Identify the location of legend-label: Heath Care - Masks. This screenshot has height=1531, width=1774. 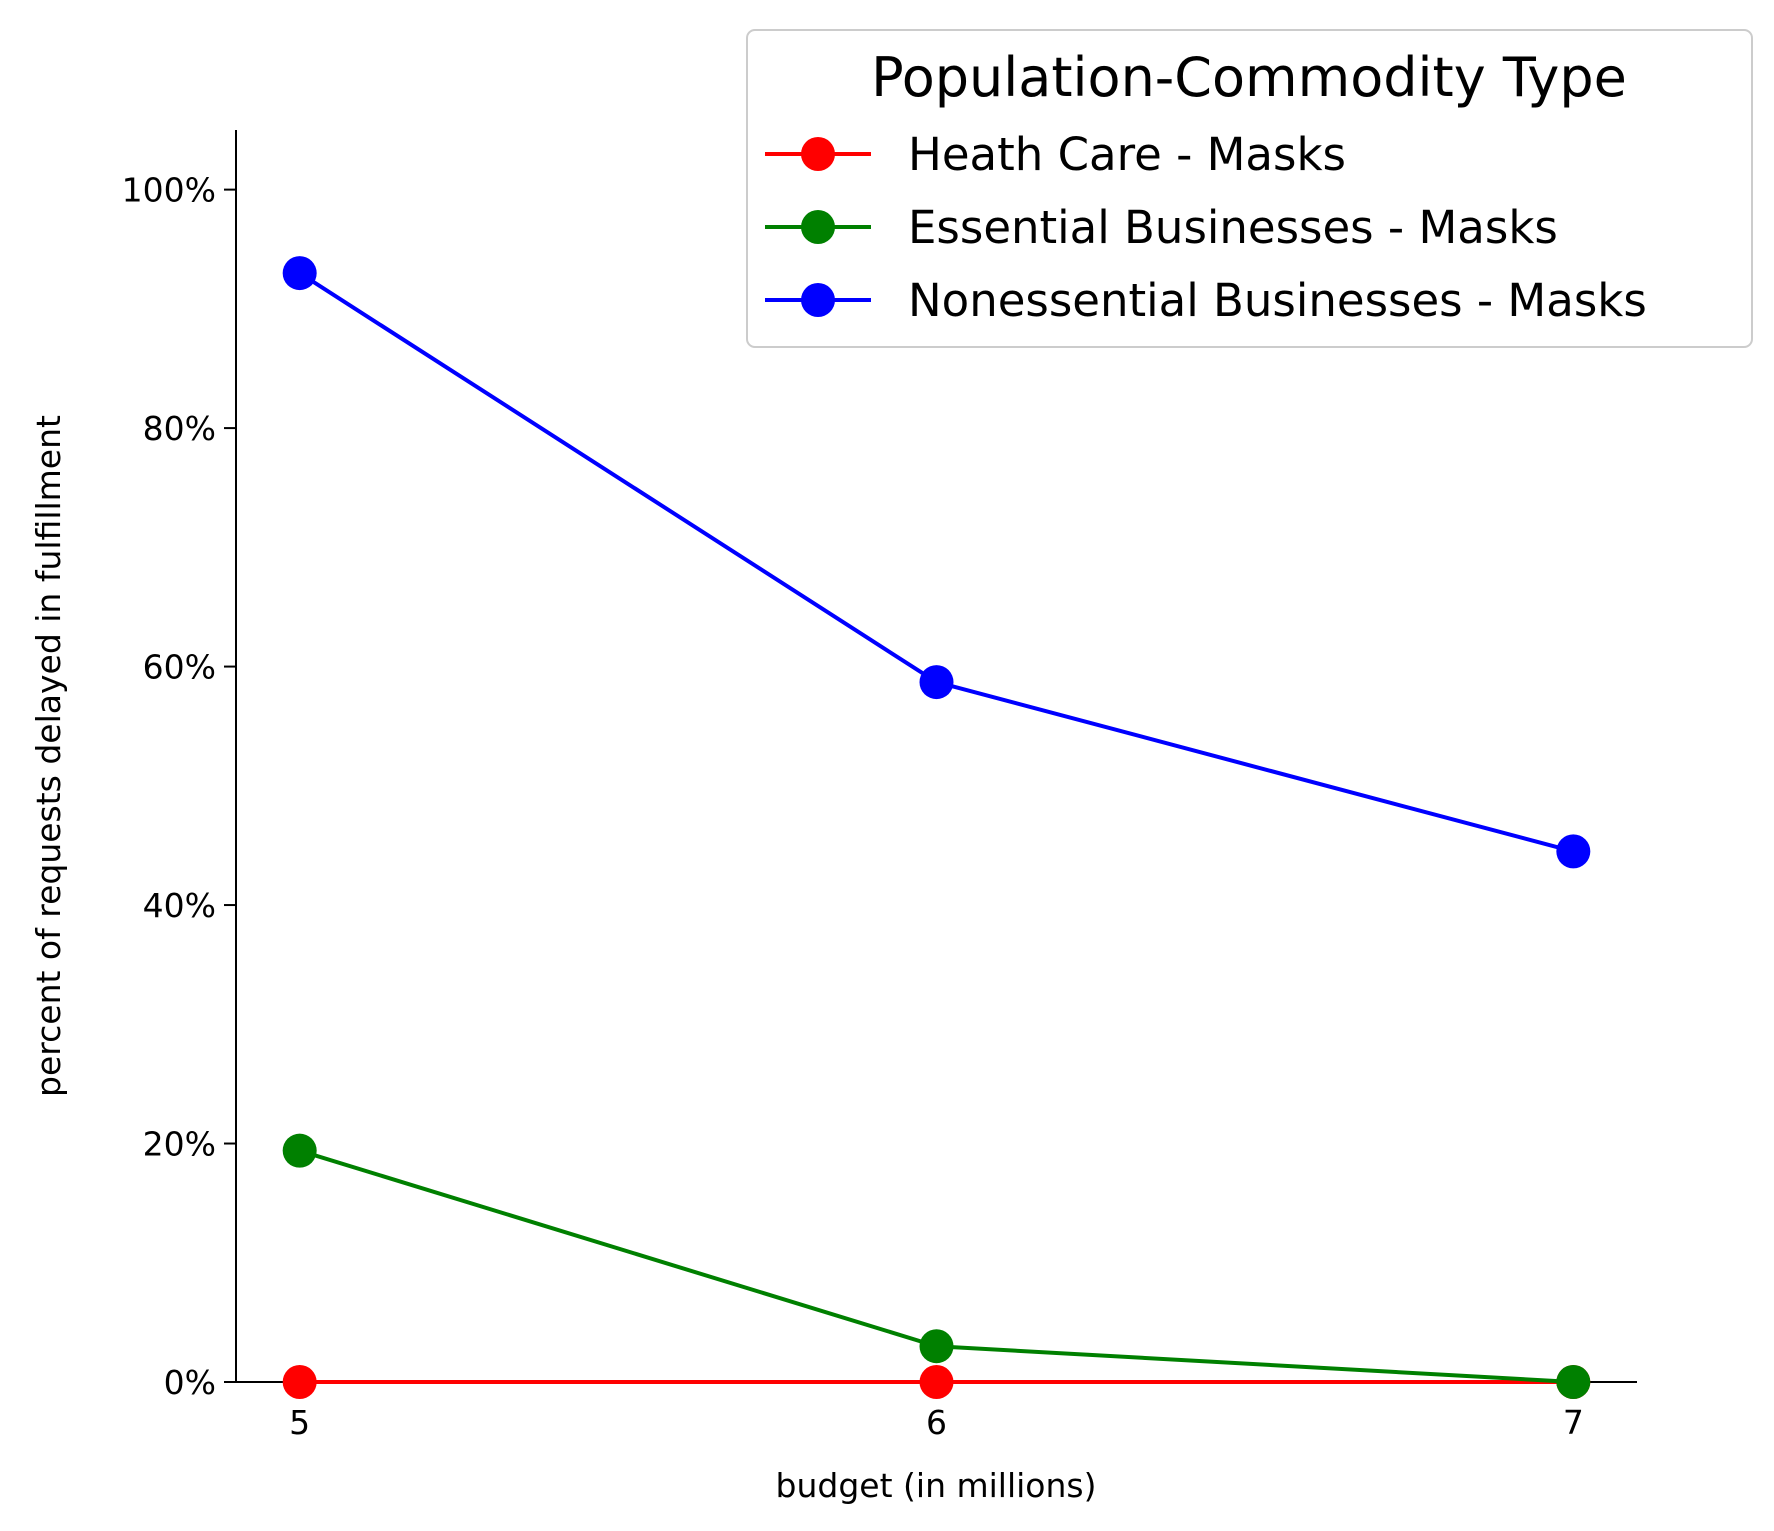
(1127, 154).